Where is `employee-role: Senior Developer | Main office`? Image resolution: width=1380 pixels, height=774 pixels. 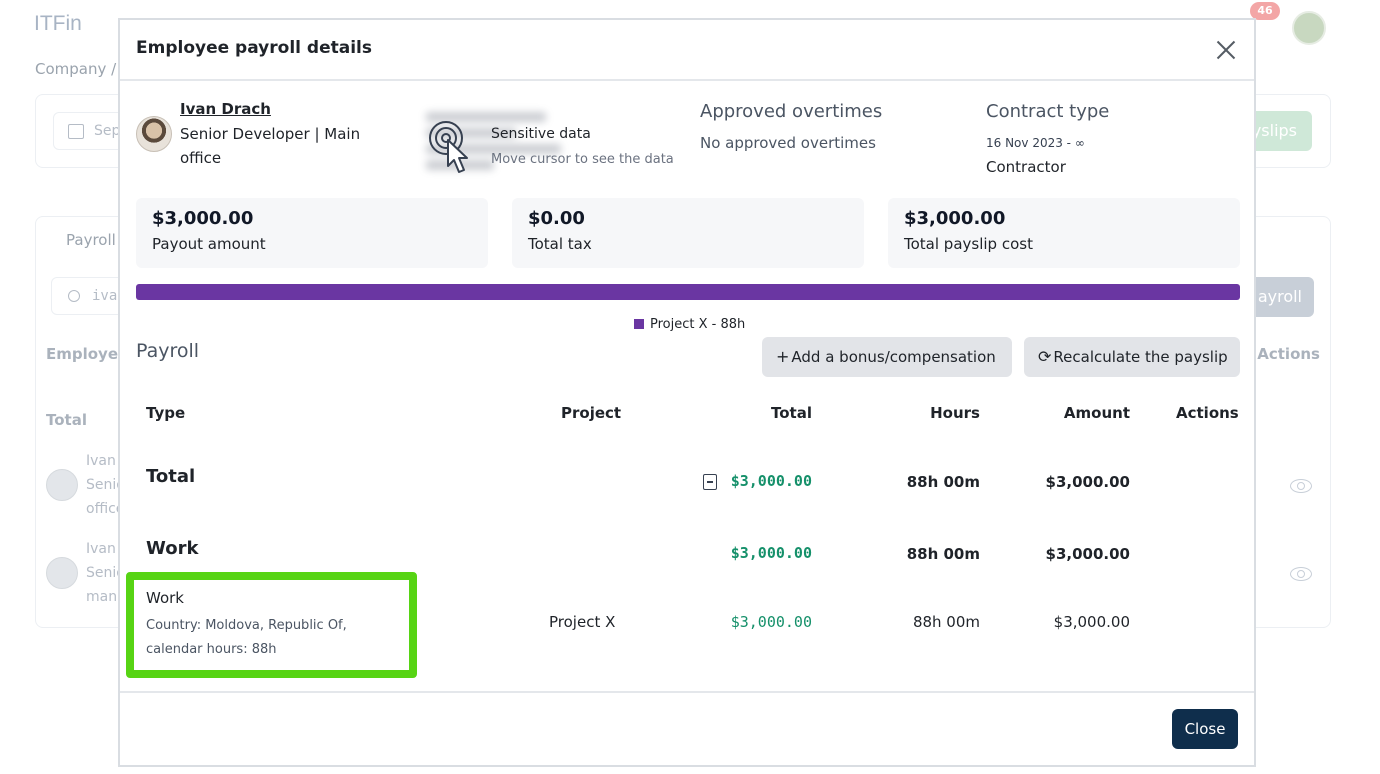
employee-role: Senior Developer | Main office is located at coordinates (270, 146).